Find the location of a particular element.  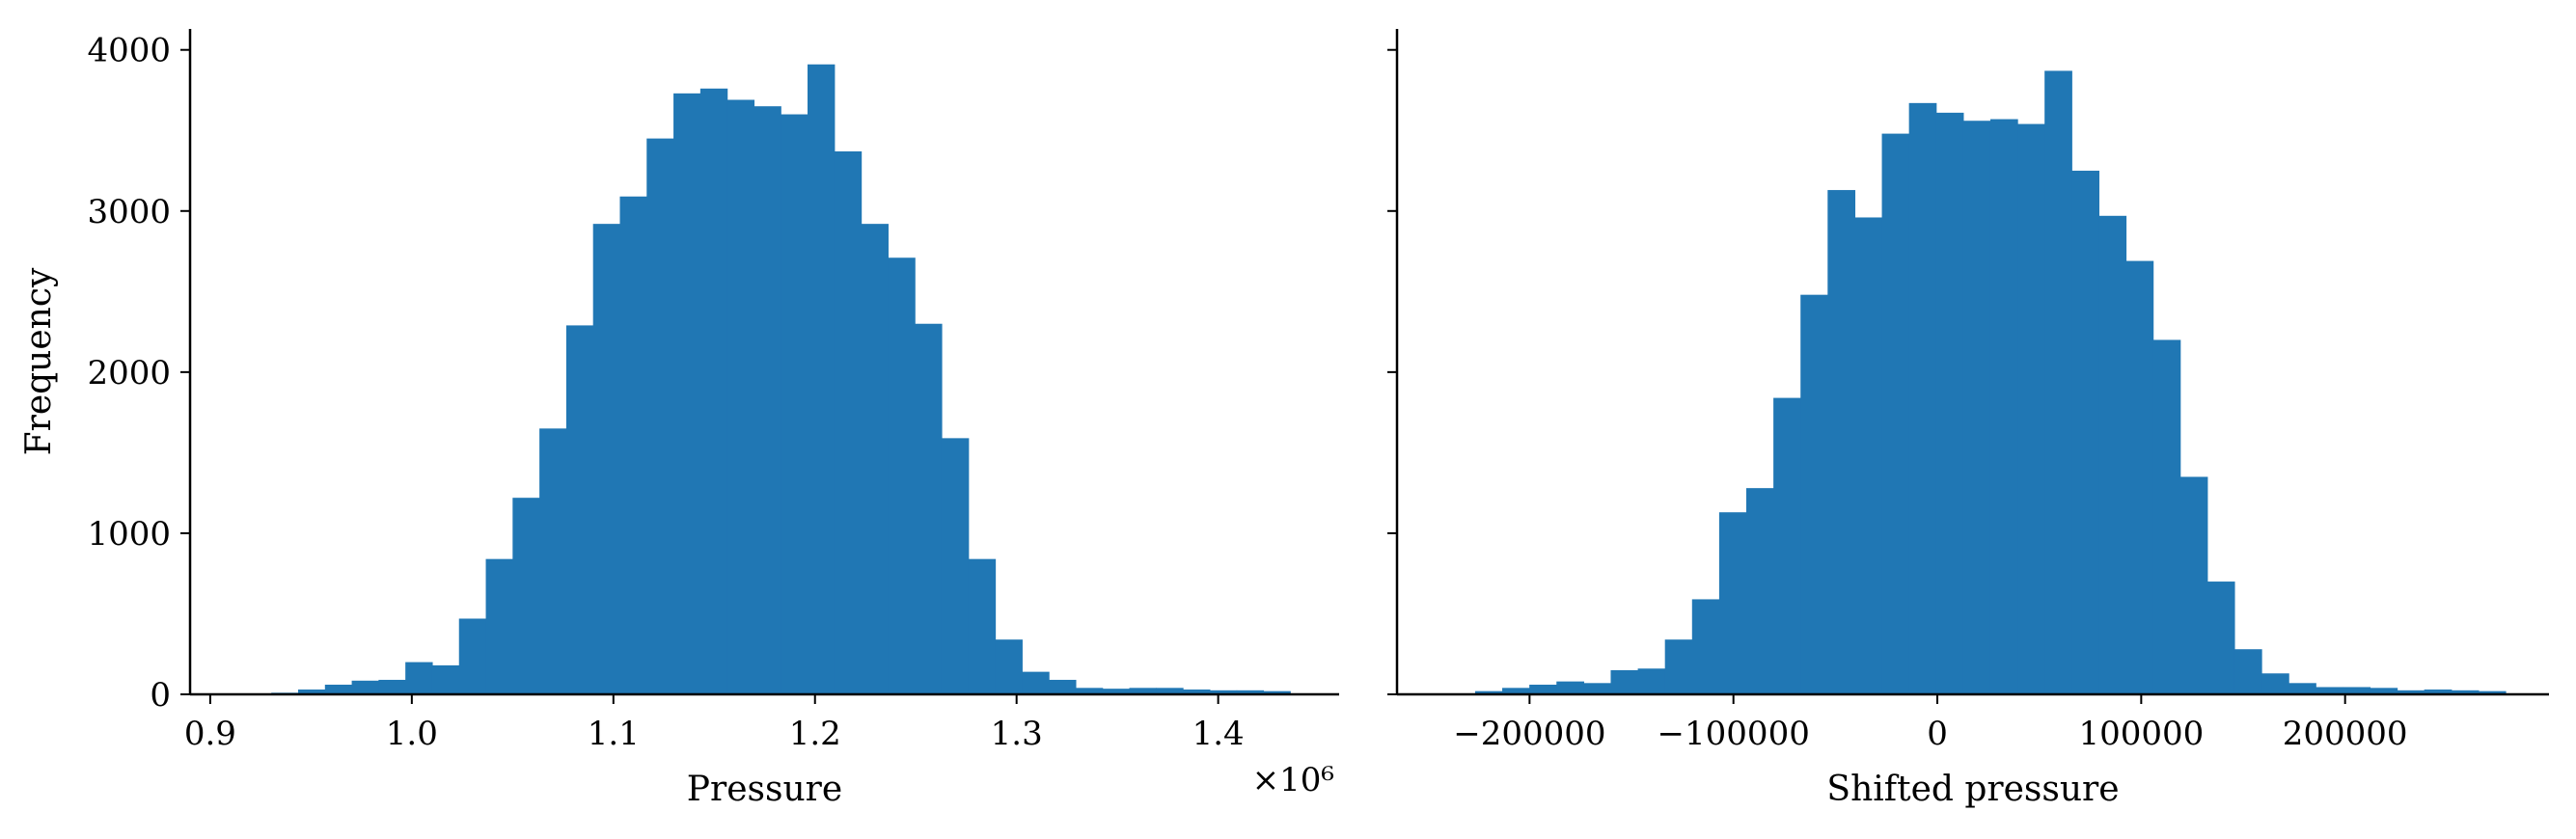

x-axis-offset-label: ×10⁶ is located at coordinates (1293, 780).